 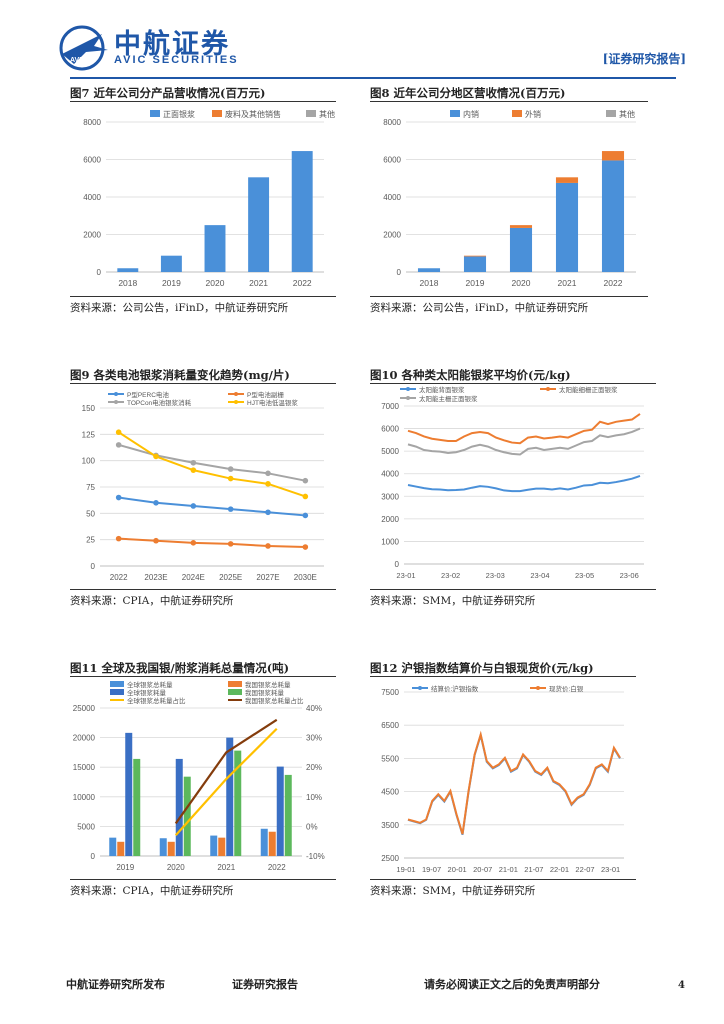 I want to click on footer-publisher: 中航证券研究所发布, so click(x=115, y=984).